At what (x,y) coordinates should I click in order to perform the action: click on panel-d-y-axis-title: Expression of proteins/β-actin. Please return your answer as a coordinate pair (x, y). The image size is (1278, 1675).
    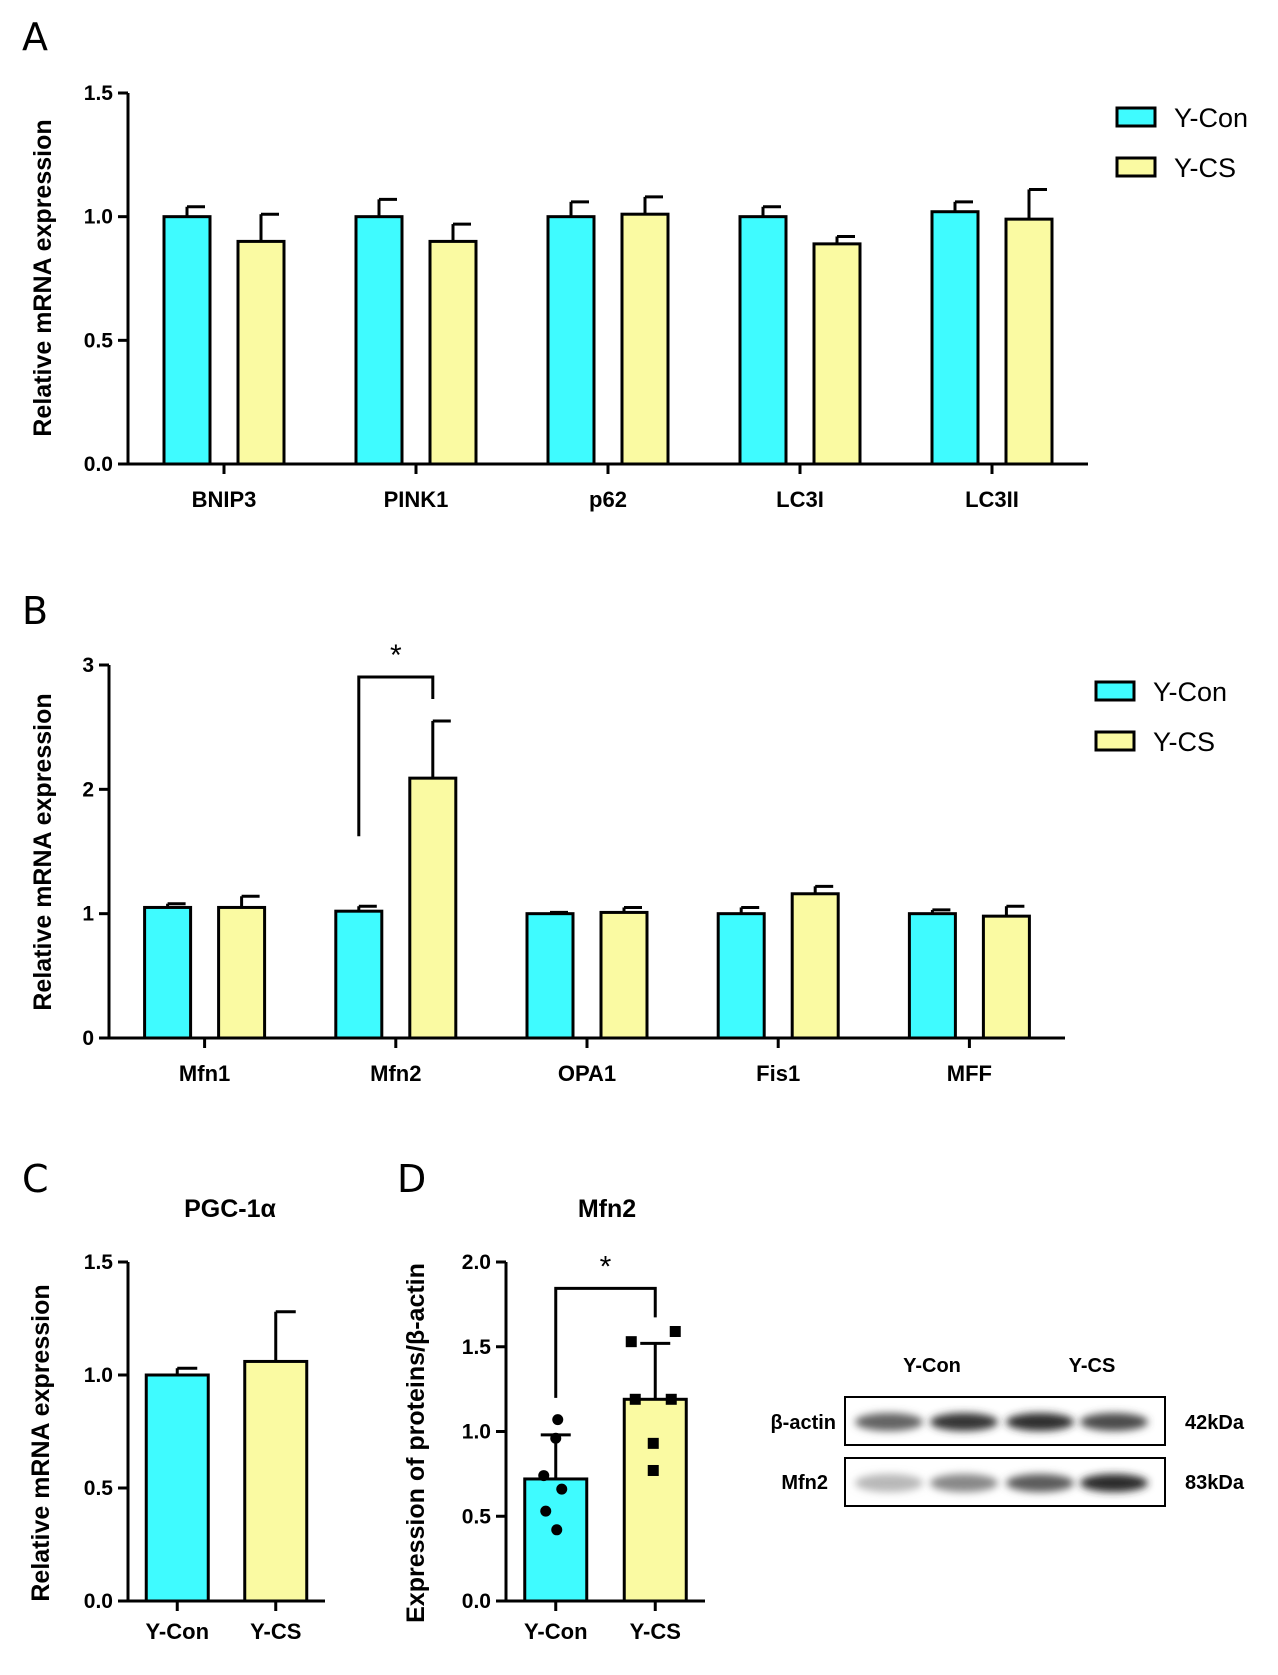
    Looking at the image, I should click on (416, 1443).